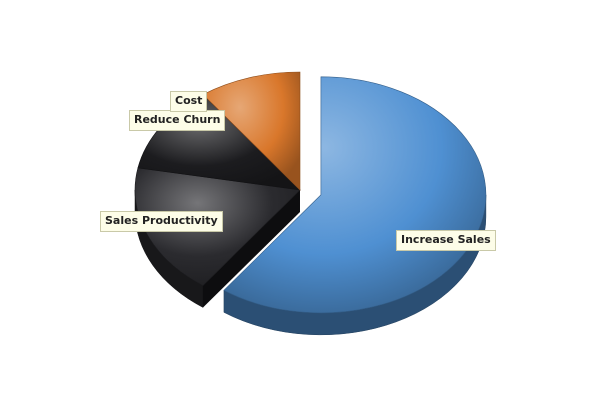 This screenshot has width=600, height=400. What do you see at coordinates (251, 249) in the screenshot?
I see `slice-wall-sales-productivity` at bounding box center [251, 249].